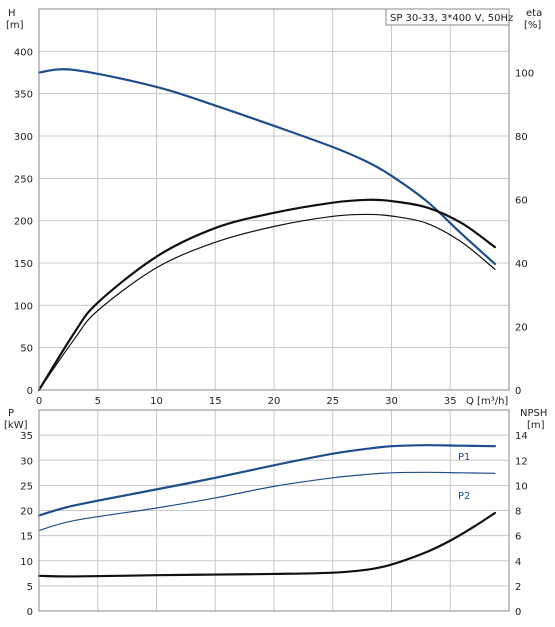  Describe the element at coordinates (23, 222) in the screenshot. I see `top-left-tick-label: 200` at that location.